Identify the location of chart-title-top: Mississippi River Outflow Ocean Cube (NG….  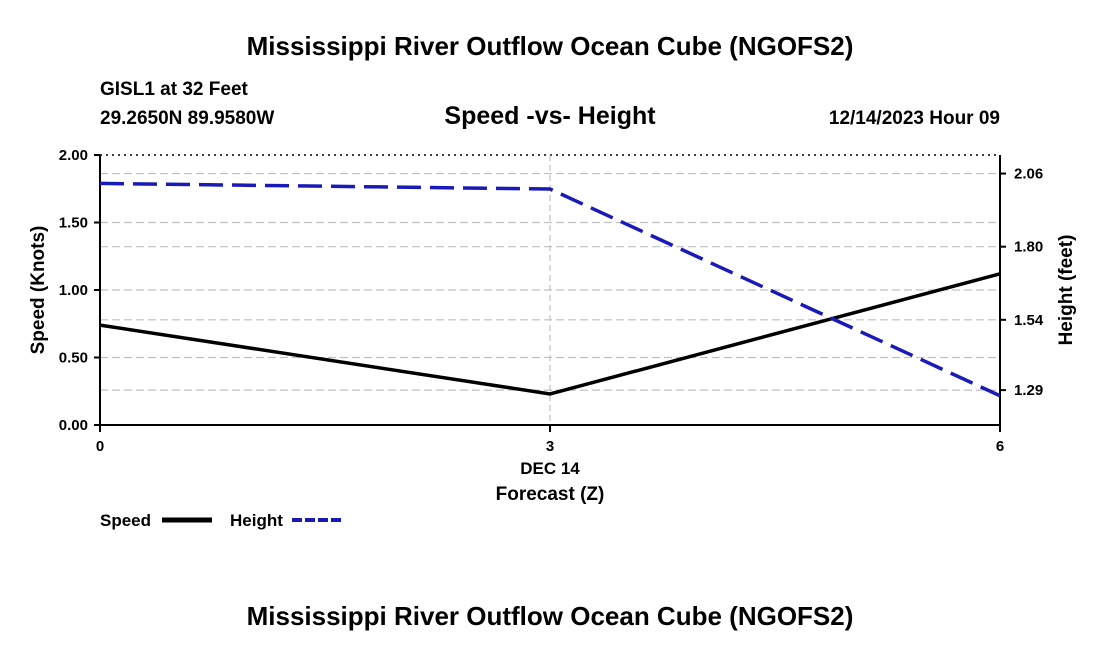
(550, 46).